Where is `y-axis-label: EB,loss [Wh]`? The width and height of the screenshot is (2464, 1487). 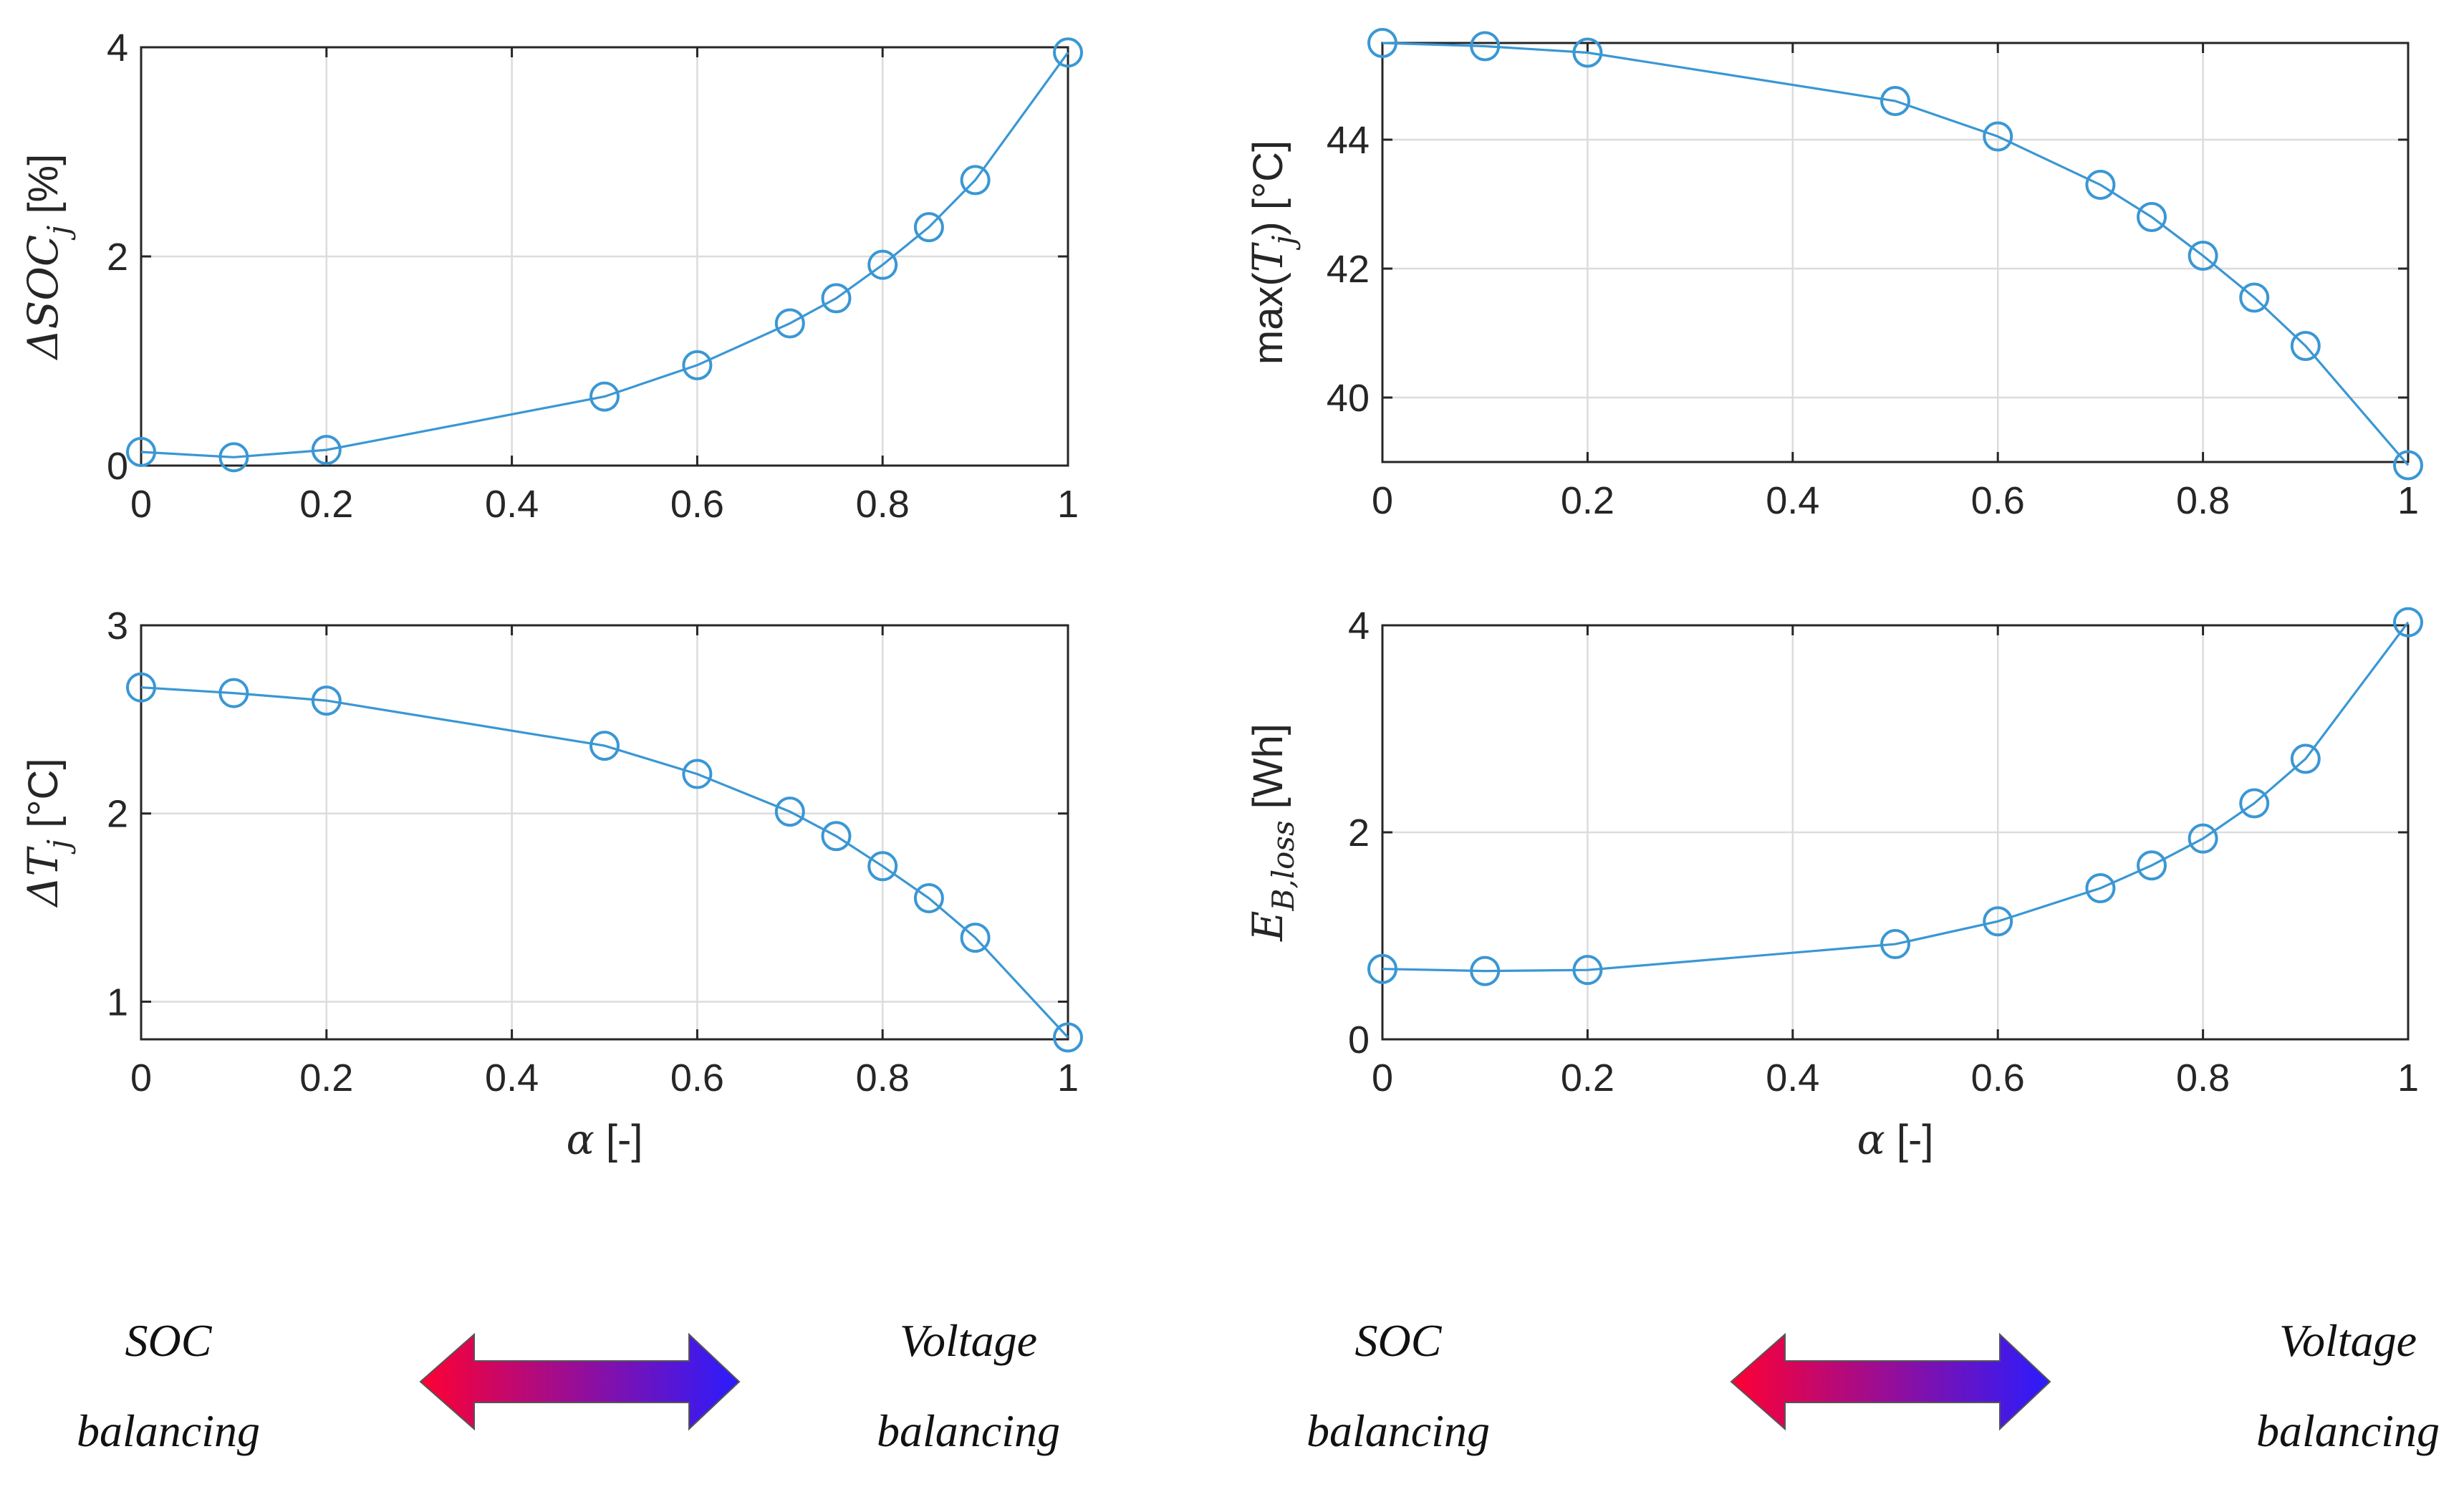
y-axis-label: EB,loss [Wh] is located at coordinates (1272, 832).